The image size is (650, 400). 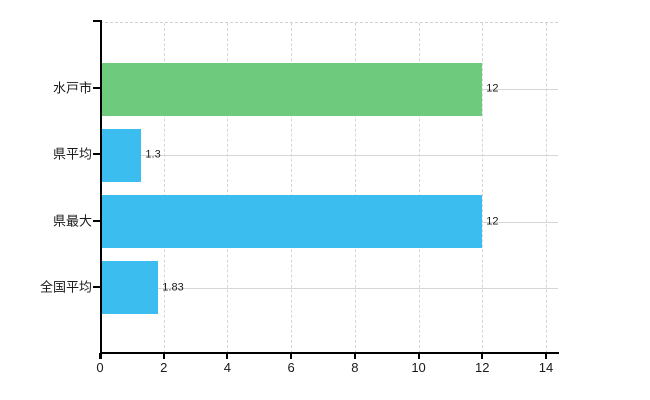 What do you see at coordinates (227, 367) in the screenshot?
I see `x-axis-tick-label: 4` at bounding box center [227, 367].